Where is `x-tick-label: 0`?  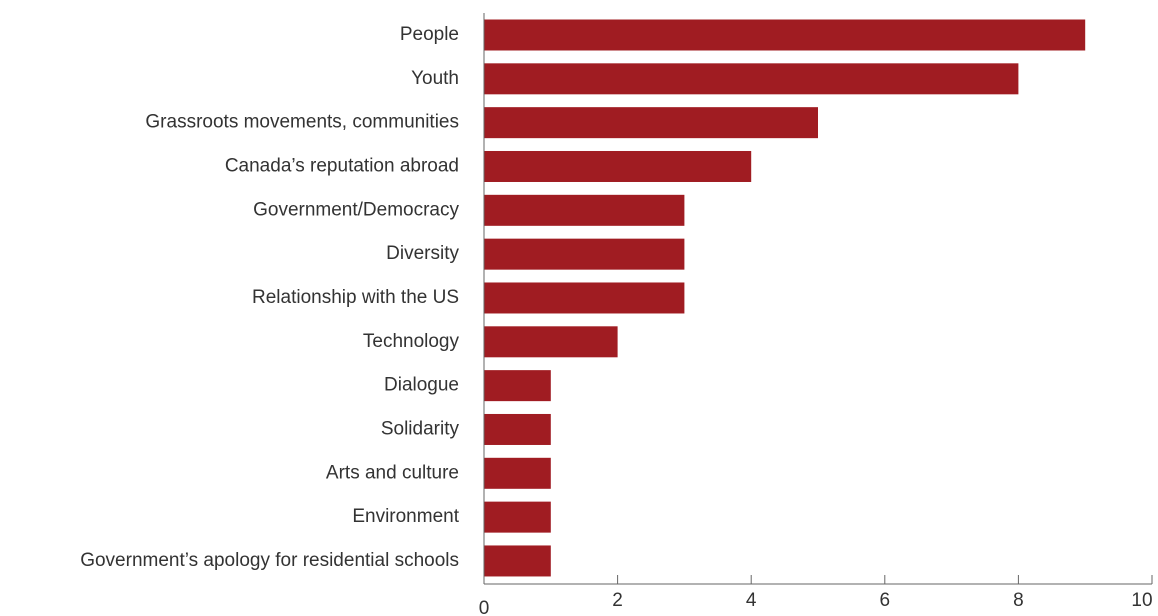
x-tick-label: 0 is located at coordinates (484, 607).